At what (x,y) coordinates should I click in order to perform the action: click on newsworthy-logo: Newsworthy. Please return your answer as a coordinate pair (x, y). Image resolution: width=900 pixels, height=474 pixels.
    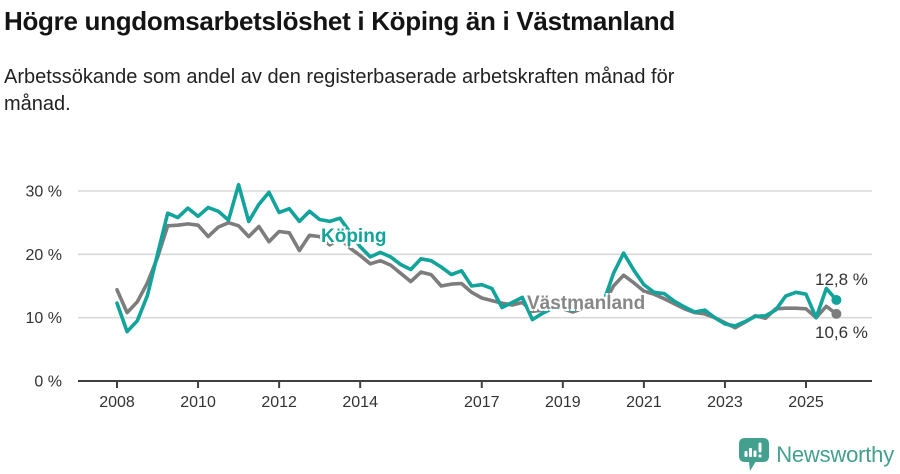
    Looking at the image, I should click on (816, 454).